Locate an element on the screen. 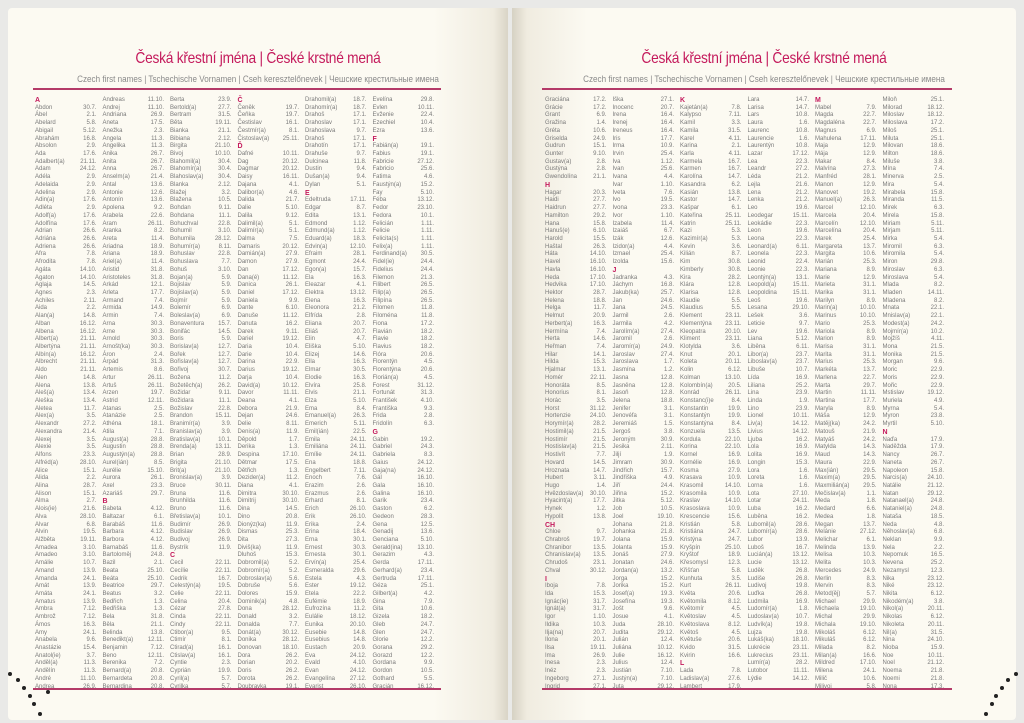  name-day-date: 5.6. is located at coordinates (293, 578).